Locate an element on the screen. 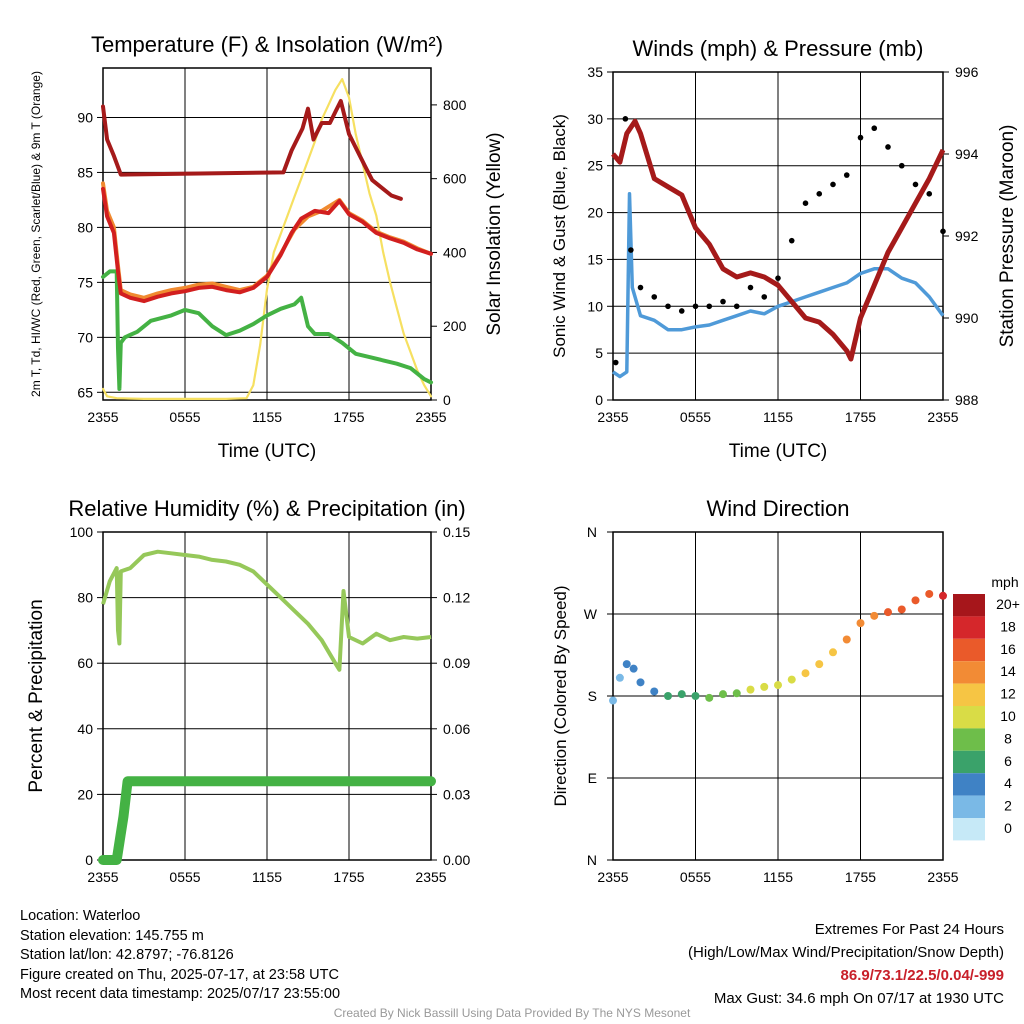  y-tick-label: 85 is located at coordinates (85, 172).